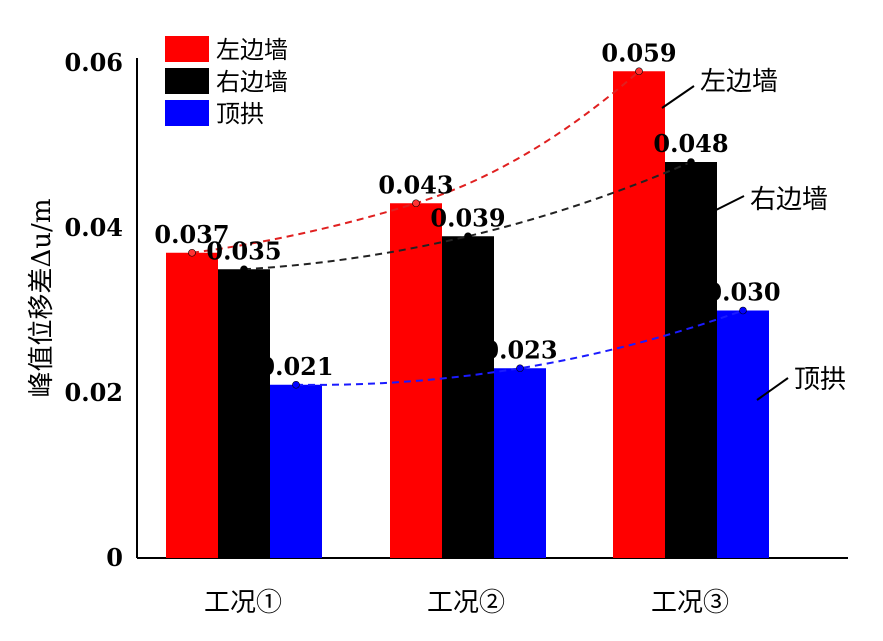 Image resolution: width=883 pixels, height=641 pixels. What do you see at coordinates (94, 62) in the screenshot?
I see `y-tick-label: 0.06` at bounding box center [94, 62].